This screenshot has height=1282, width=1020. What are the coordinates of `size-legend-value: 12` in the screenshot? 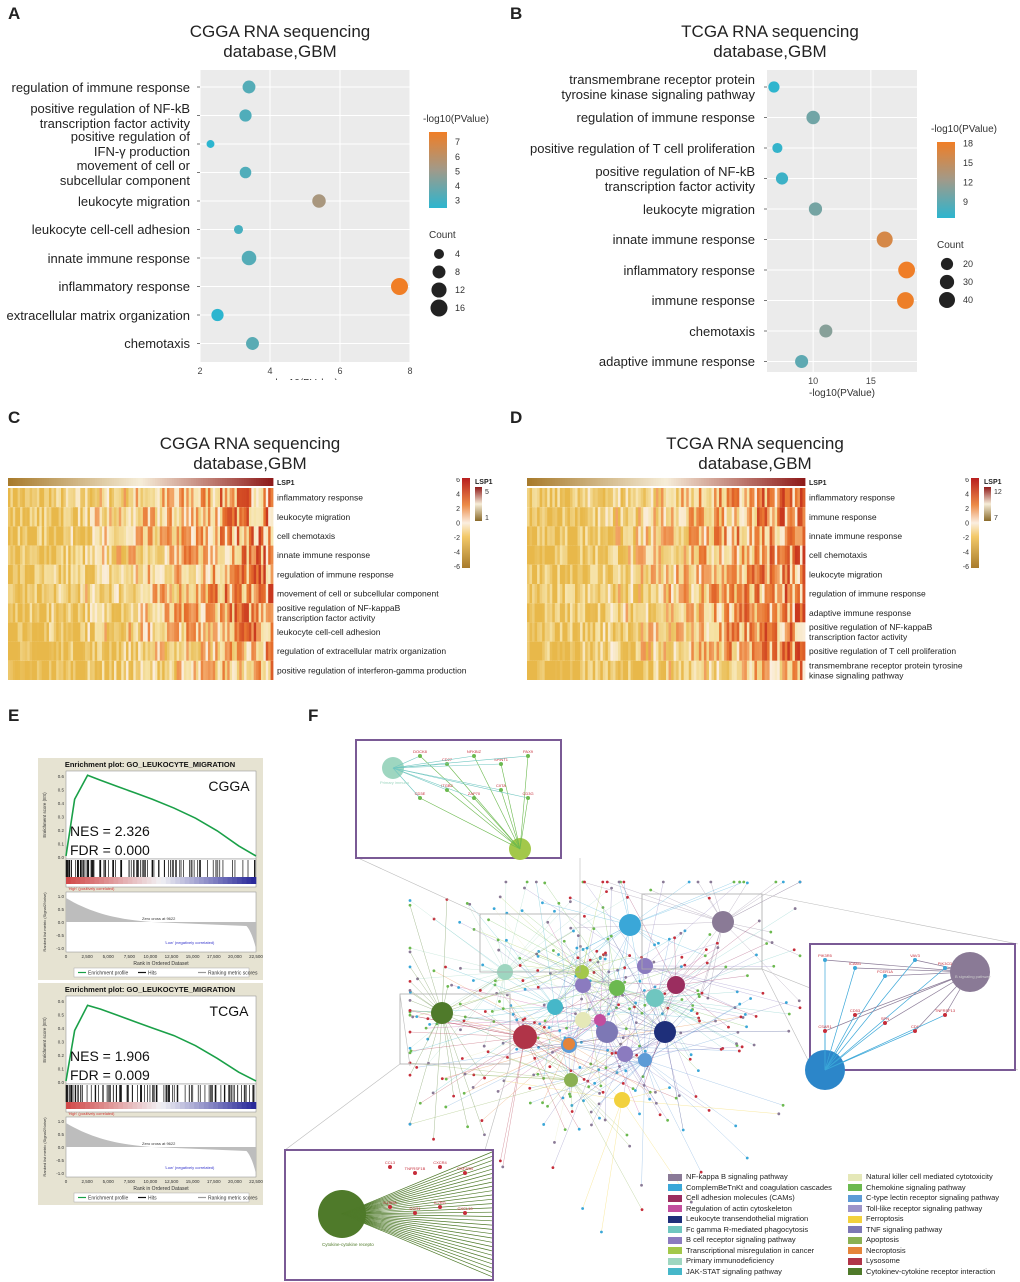 It's located at (460, 290).